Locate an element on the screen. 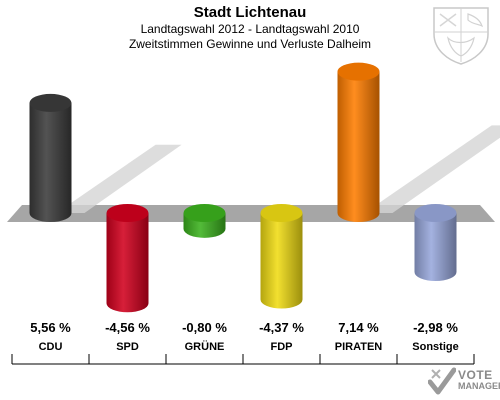 The image size is (500, 400). vote-manager-check-icon is located at coordinates (442, 381).